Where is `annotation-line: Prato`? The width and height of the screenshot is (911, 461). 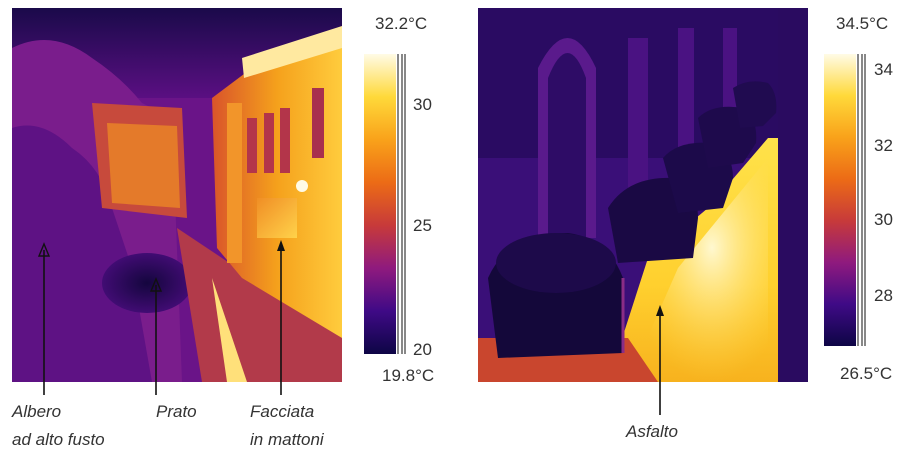 annotation-line: Prato is located at coordinates (176, 411).